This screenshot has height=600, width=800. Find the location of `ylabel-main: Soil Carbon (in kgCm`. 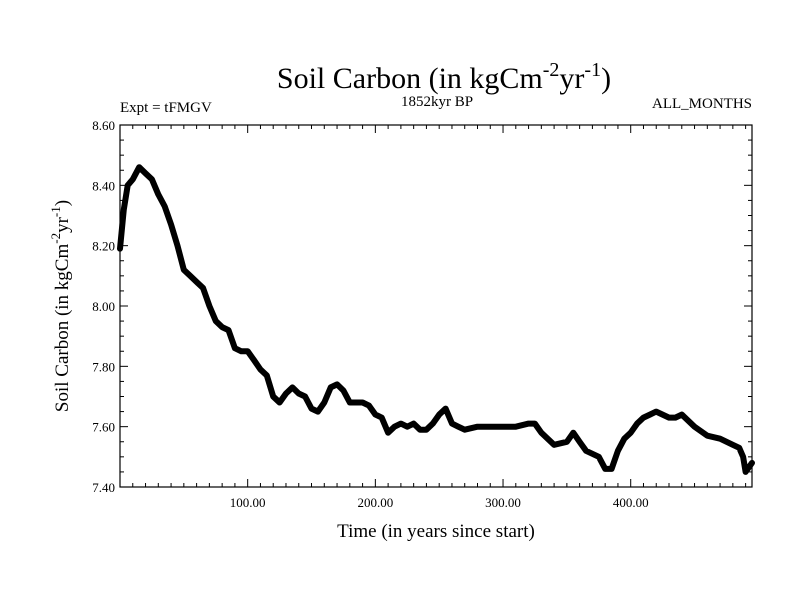

ylabel-main: Soil Carbon (in kgCm is located at coordinates (62, 328).